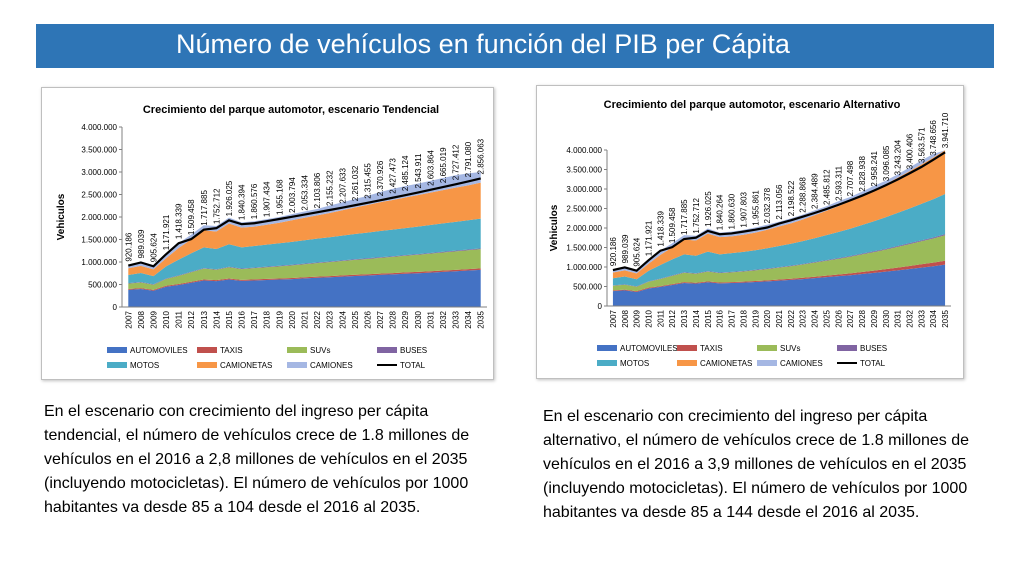 This screenshot has height=576, width=1024. I want to click on y-tick-label: 3.000.000, so click(99, 172).